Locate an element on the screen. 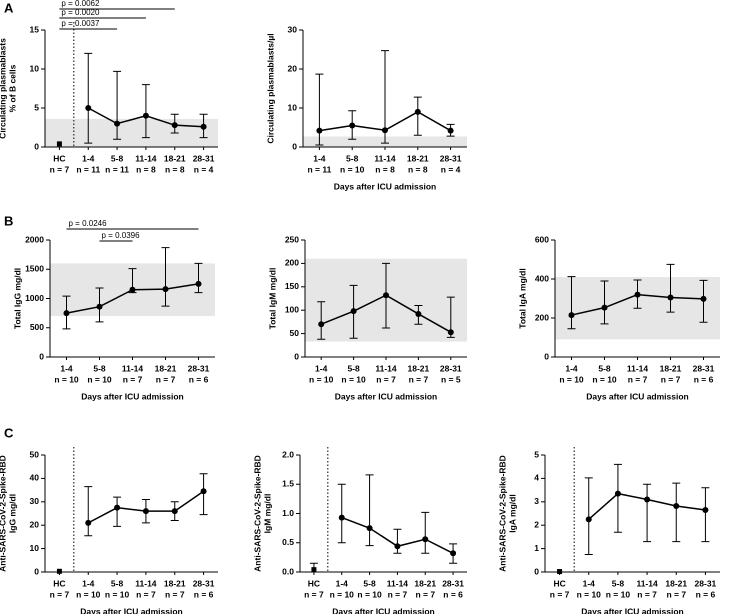 The width and height of the screenshot is (729, 614). y-tick-label: 1.5 is located at coordinates (288, 484).